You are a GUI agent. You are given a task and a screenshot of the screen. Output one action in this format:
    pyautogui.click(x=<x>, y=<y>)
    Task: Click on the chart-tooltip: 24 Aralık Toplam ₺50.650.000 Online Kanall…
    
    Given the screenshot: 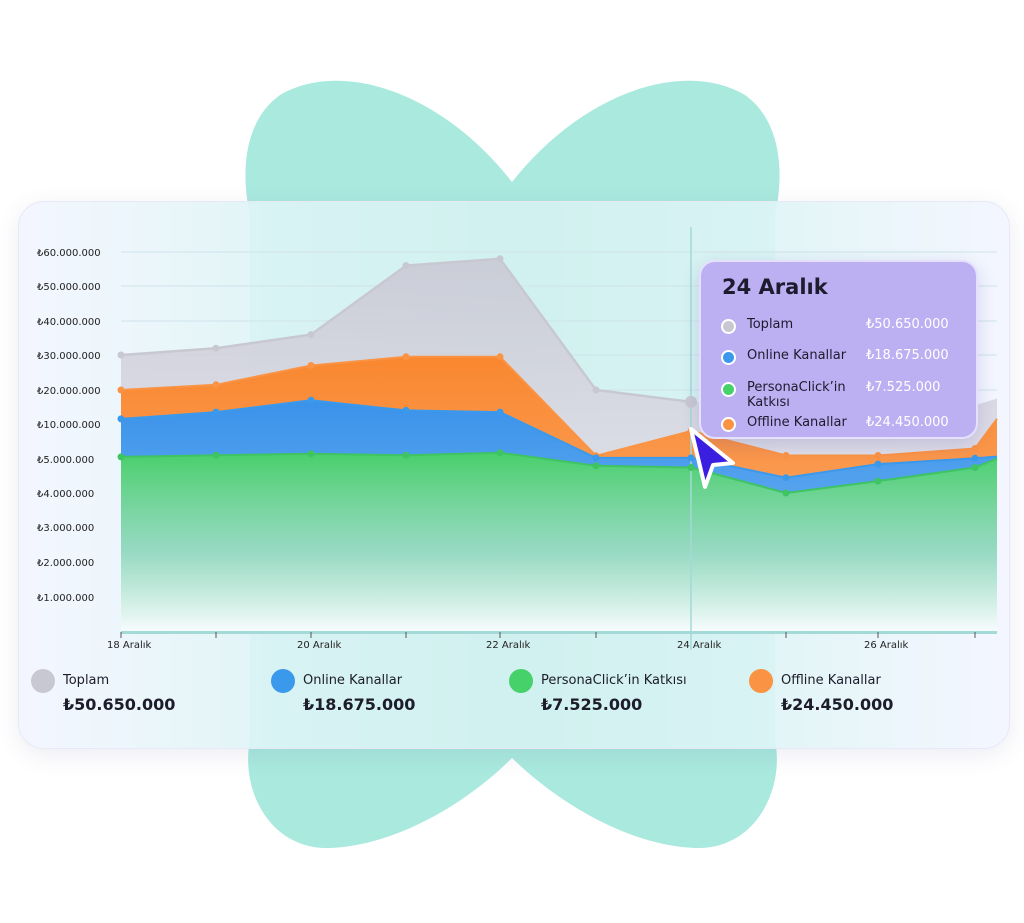 What is the action you would take?
    pyautogui.click(x=838, y=349)
    